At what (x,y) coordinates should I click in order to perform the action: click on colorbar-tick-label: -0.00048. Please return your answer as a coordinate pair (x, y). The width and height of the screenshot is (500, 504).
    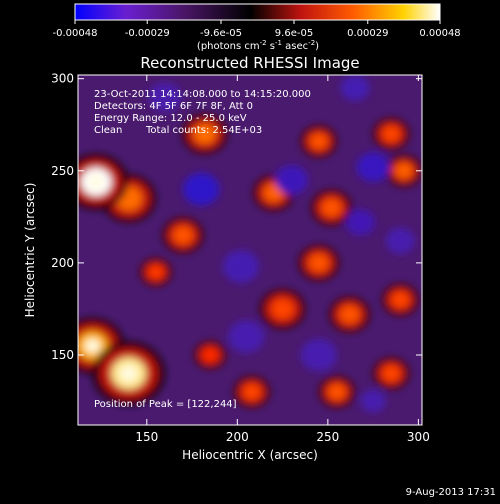
    Looking at the image, I should click on (75, 33).